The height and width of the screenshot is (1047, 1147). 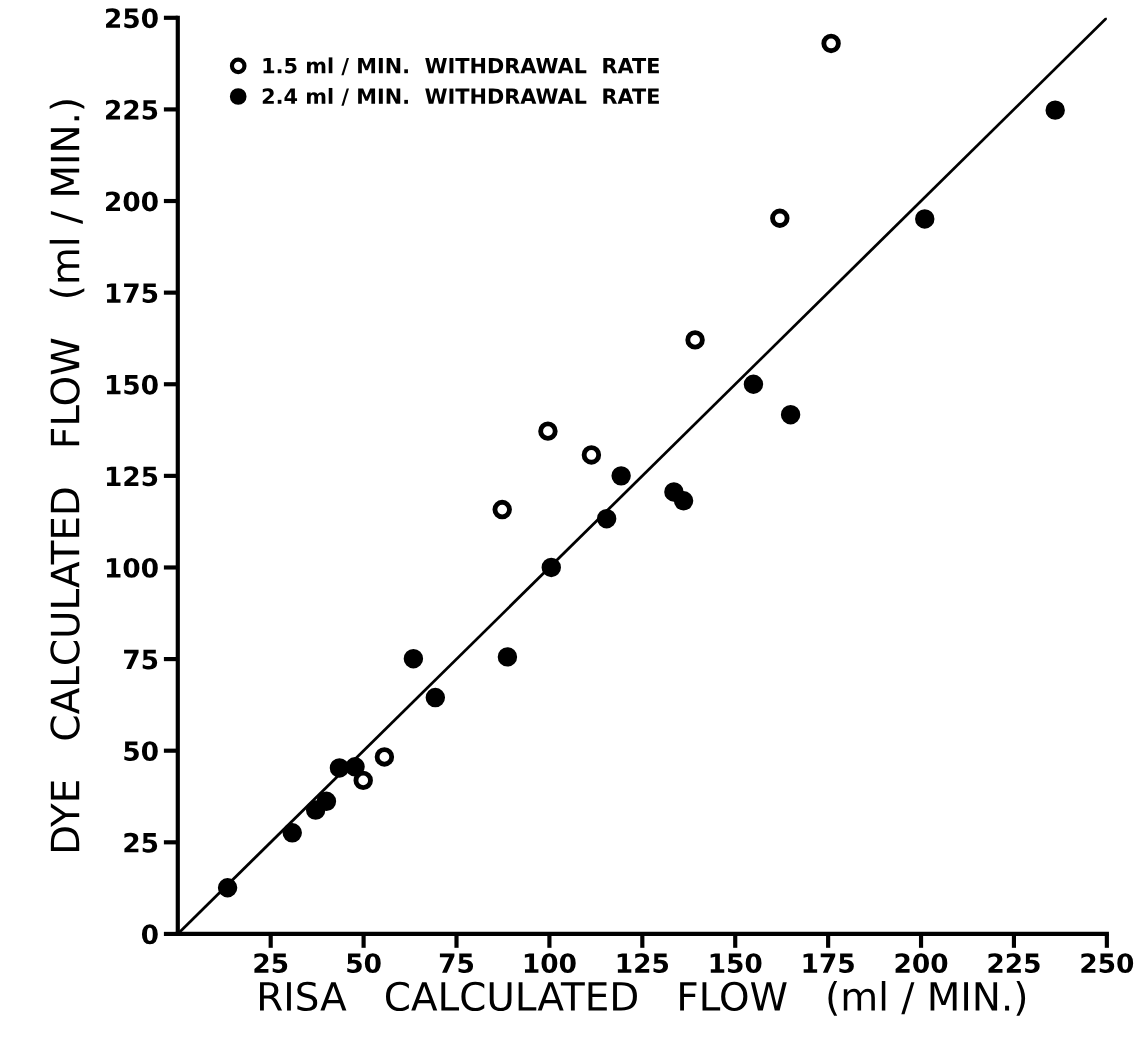 What do you see at coordinates (1014, 963) in the screenshot?
I see `x-tick-label: 225` at bounding box center [1014, 963].